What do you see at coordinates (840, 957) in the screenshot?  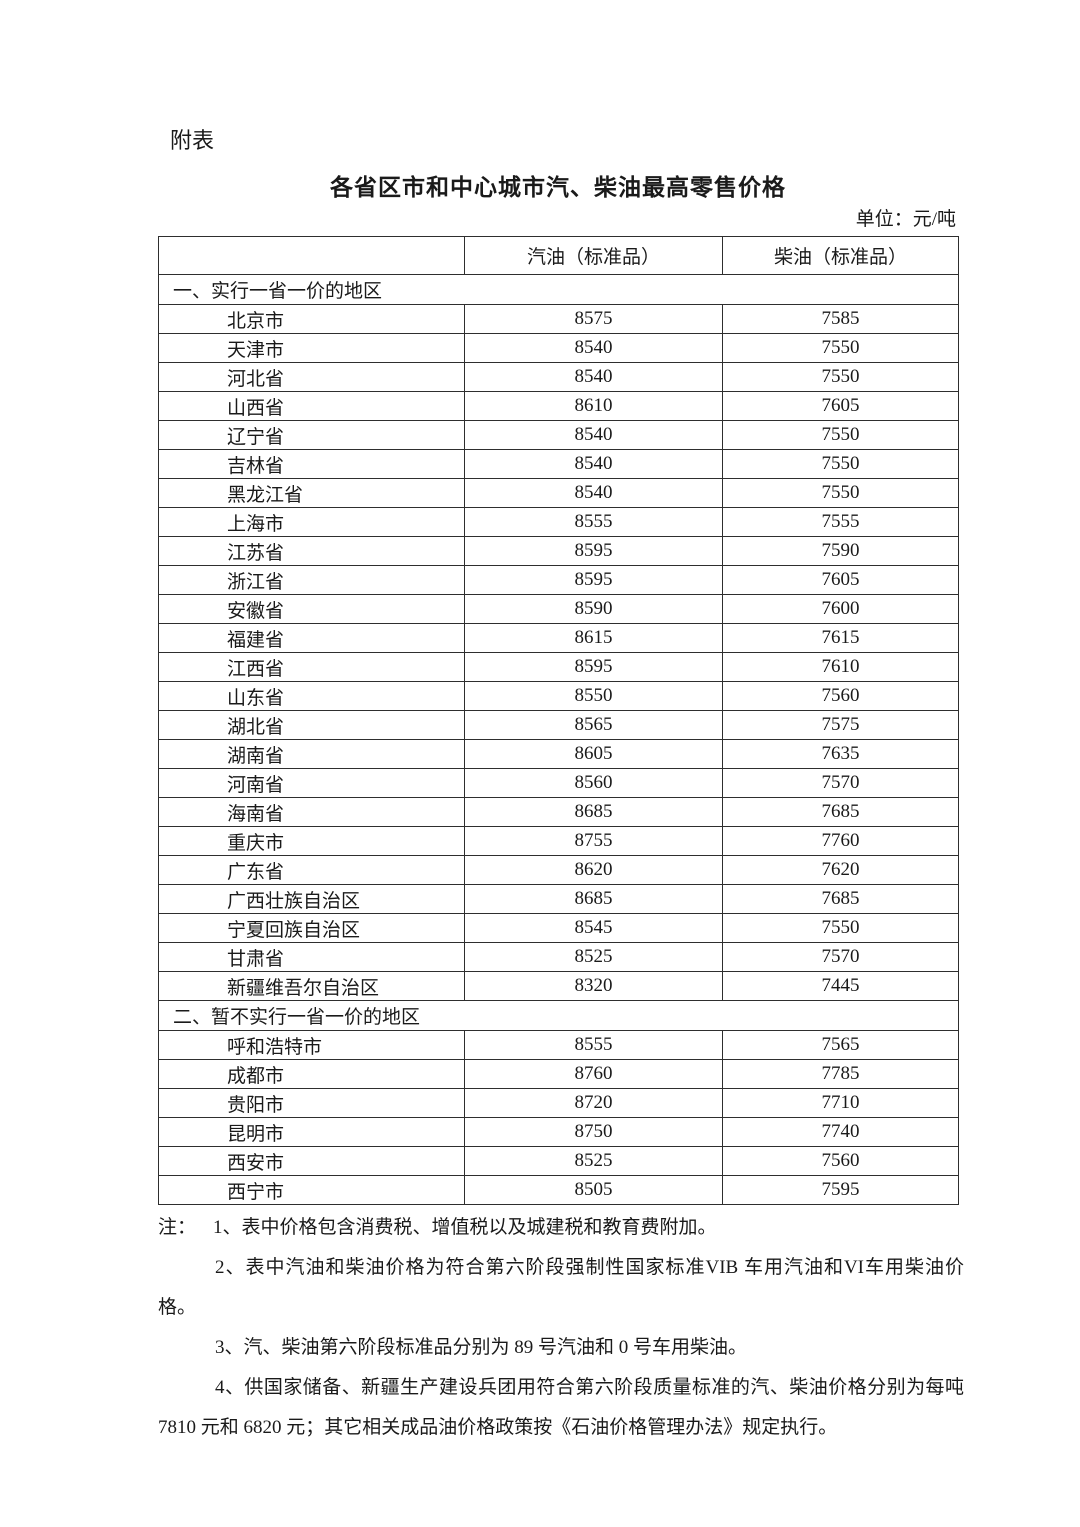 I see `diesel-price-cell: 7570` at bounding box center [840, 957].